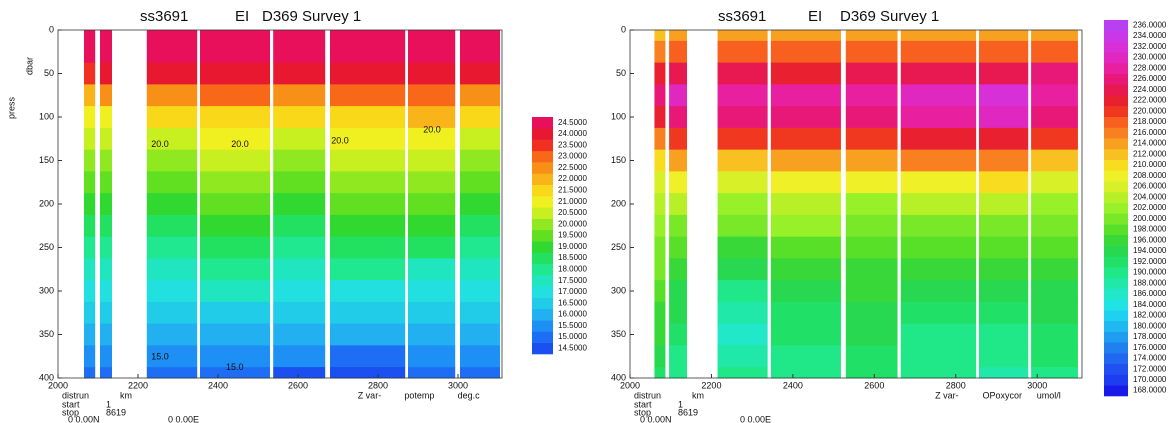 The image size is (1174, 423). What do you see at coordinates (58, 385) in the screenshot?
I see `x-tick-label: 2000` at bounding box center [58, 385].